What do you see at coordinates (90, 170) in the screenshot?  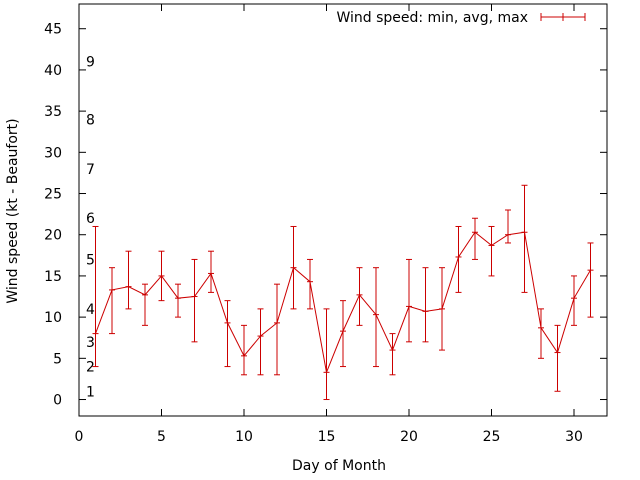 I see `beaufort-label: 7` at bounding box center [90, 170].